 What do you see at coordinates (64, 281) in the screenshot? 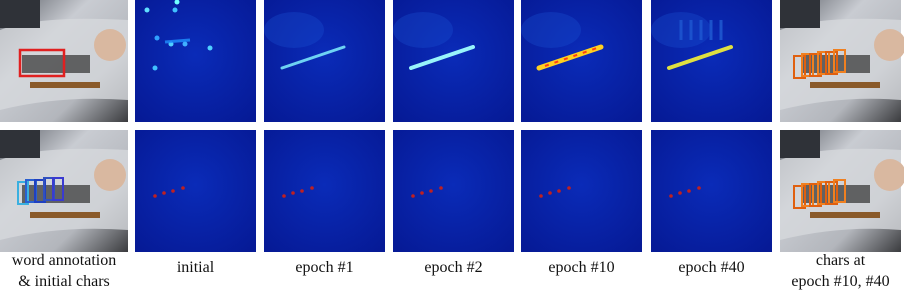
I see `caption: & initial chars` at bounding box center [64, 281].